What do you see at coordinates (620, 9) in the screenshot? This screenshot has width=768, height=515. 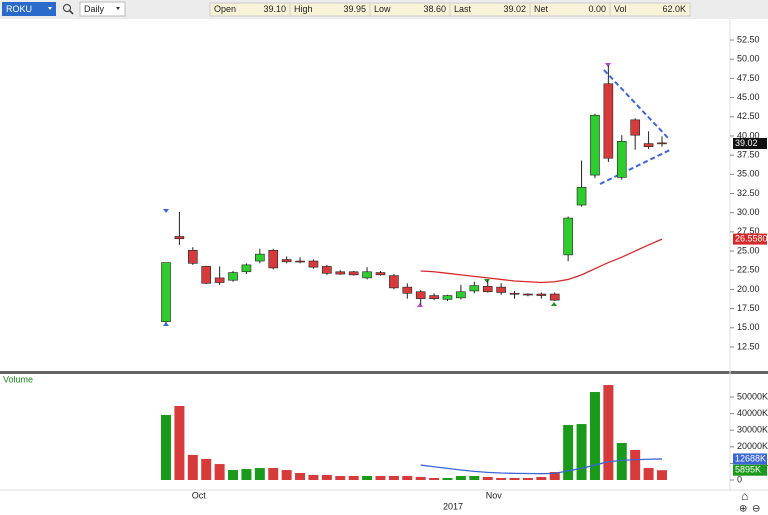 I see `field-label: Vol` at bounding box center [620, 9].